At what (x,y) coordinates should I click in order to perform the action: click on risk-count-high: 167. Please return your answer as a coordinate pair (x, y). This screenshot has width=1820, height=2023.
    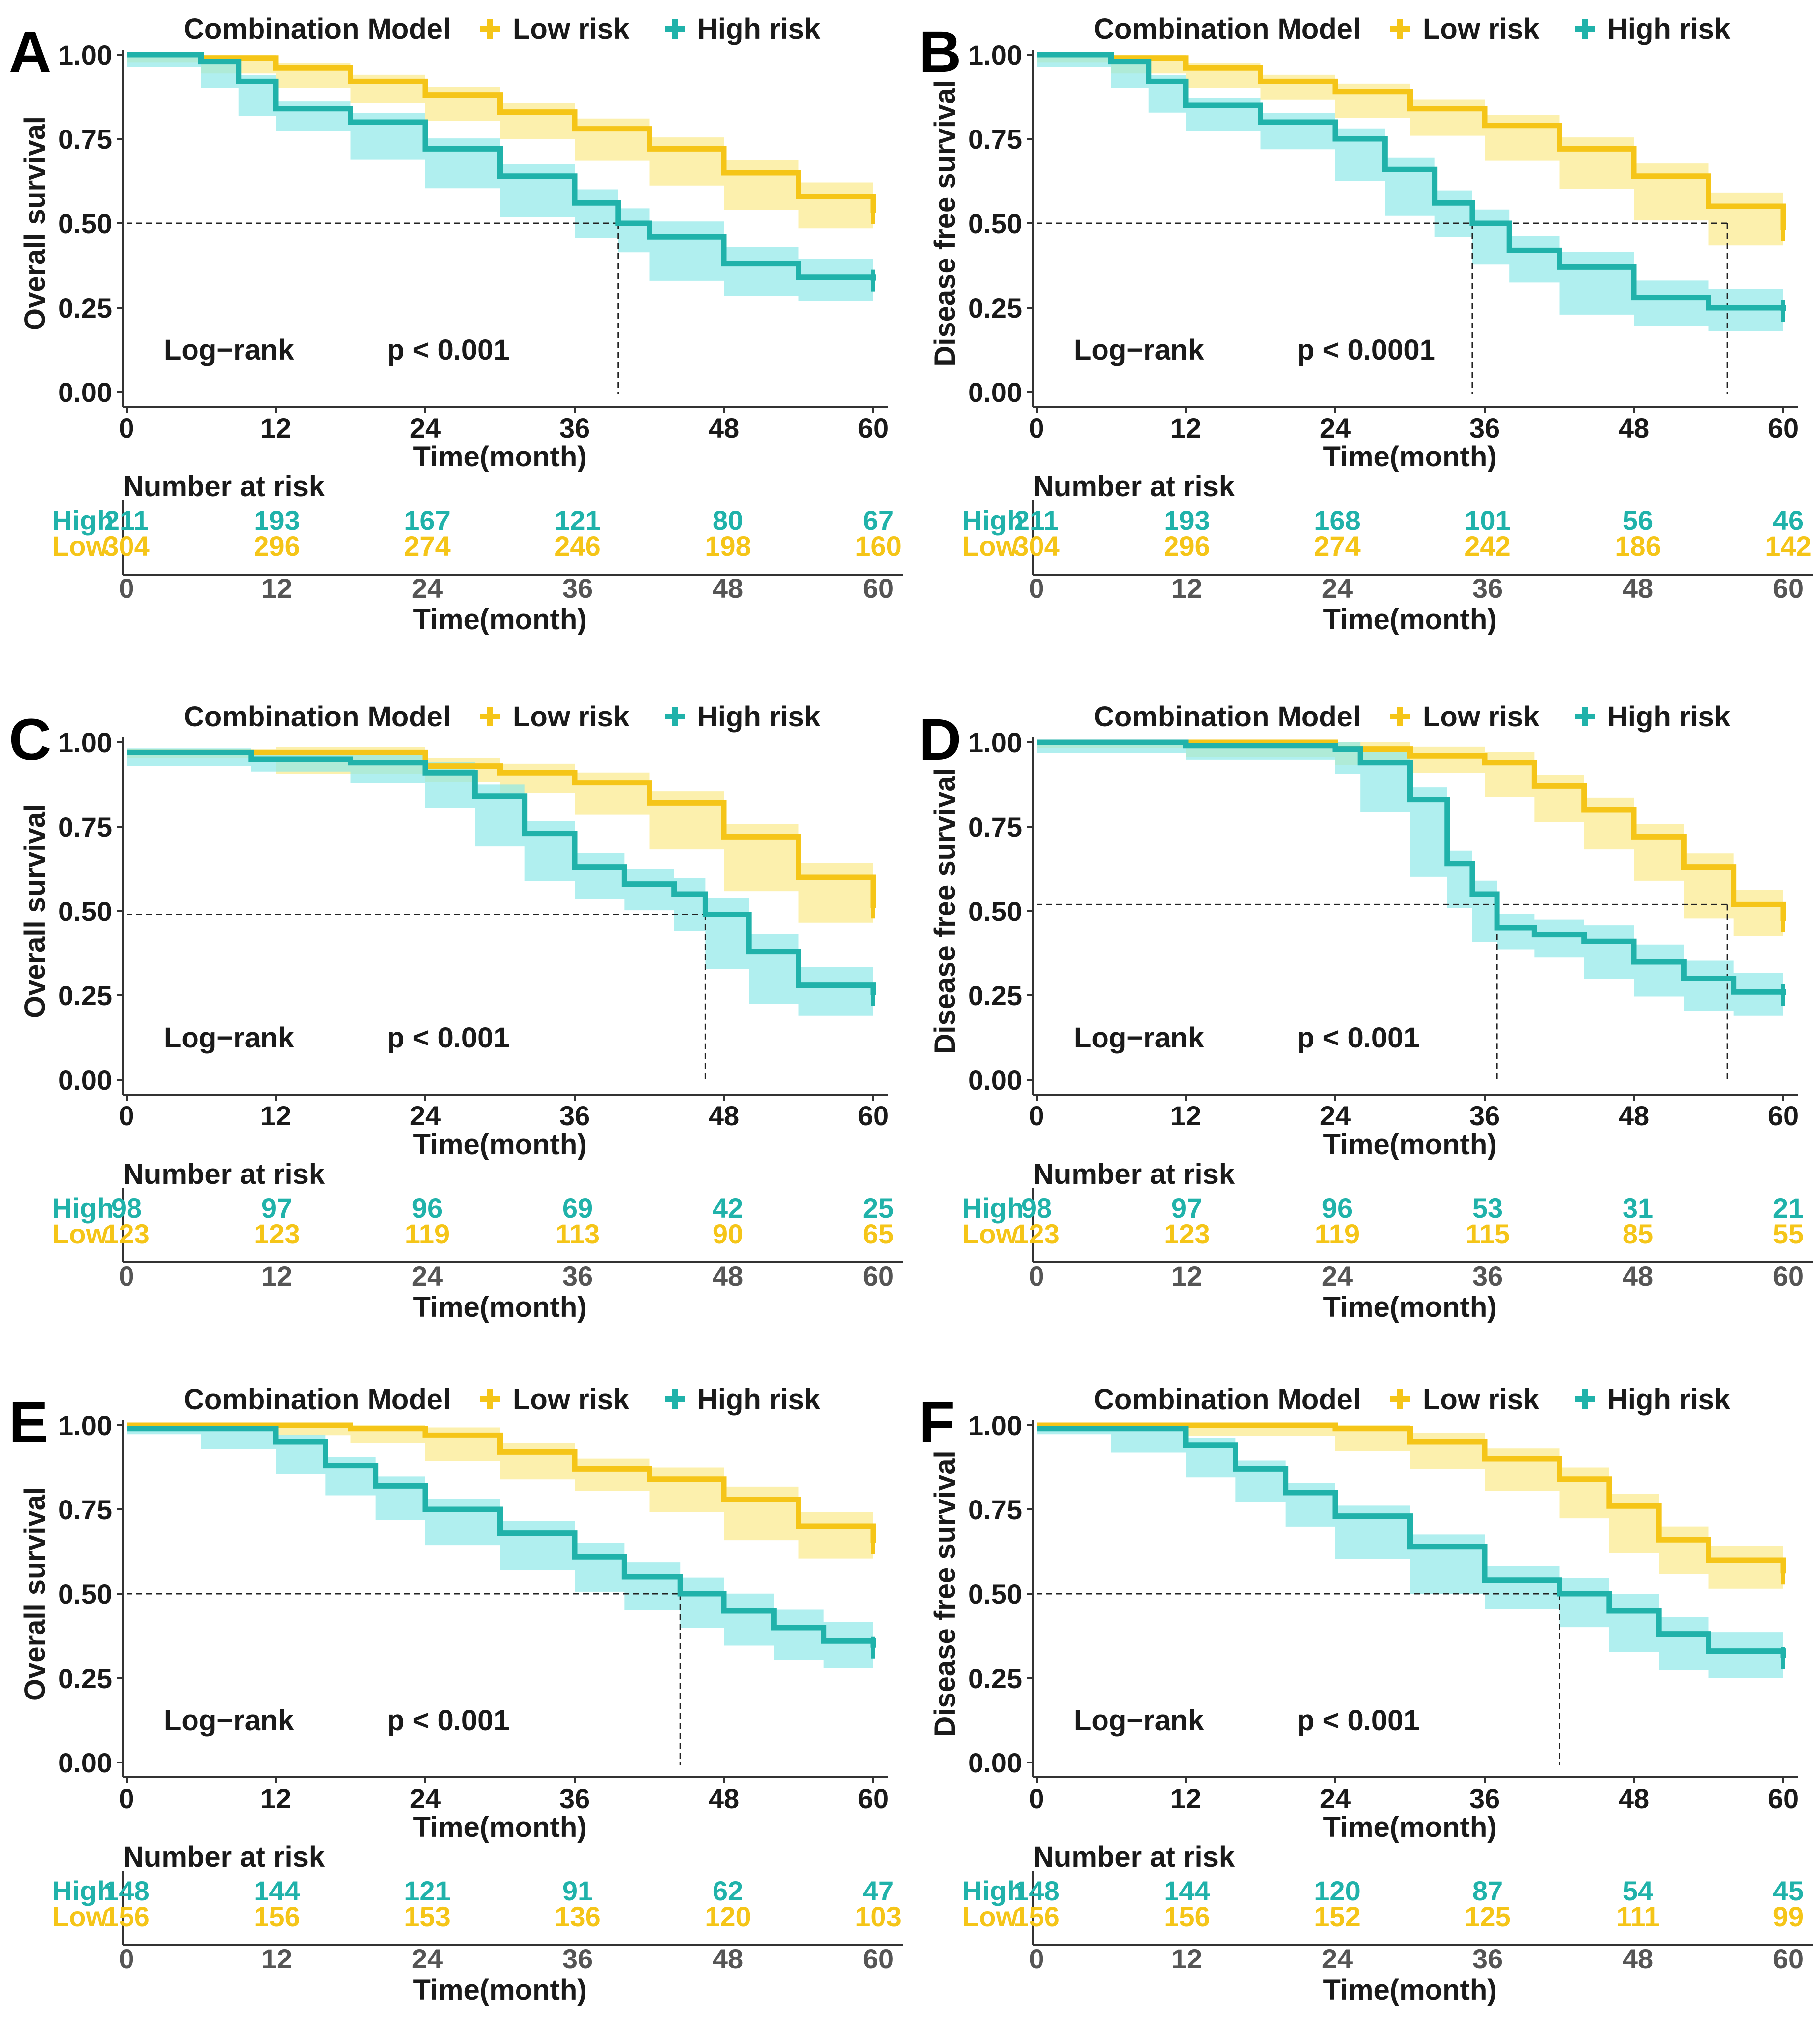
    Looking at the image, I should click on (427, 520).